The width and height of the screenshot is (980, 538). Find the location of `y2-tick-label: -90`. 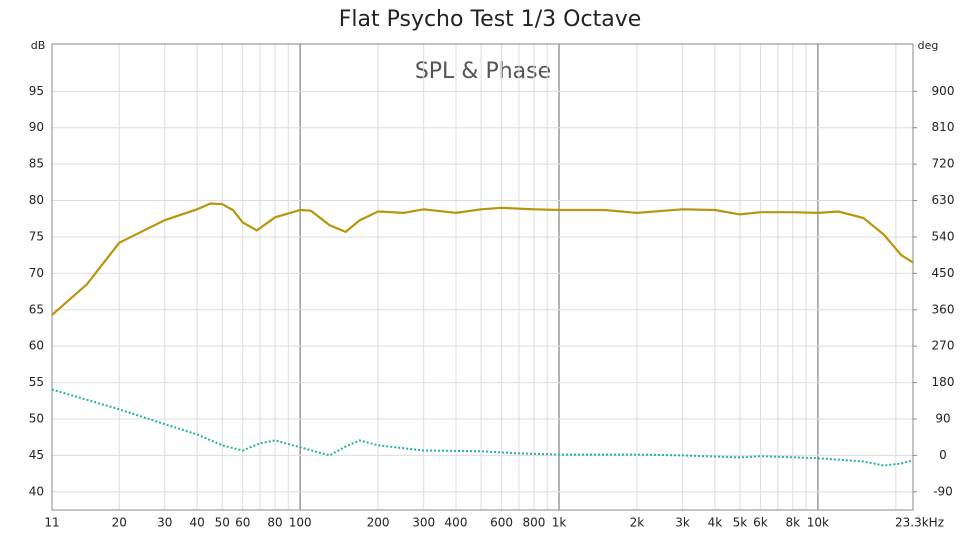

y2-tick-label: -90 is located at coordinates (943, 491).